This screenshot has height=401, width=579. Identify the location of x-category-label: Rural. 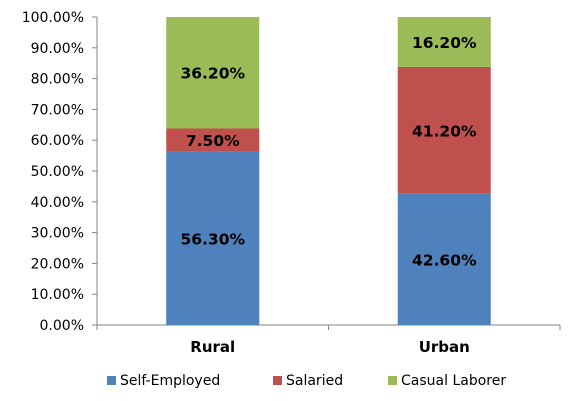
(212, 347).